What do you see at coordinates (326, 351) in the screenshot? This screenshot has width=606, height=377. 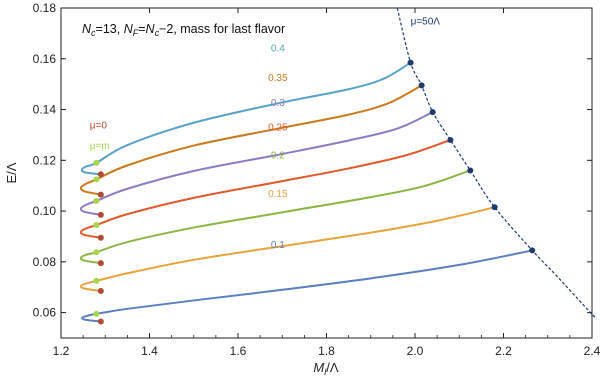 I see `x-tick-label: 1.8` at bounding box center [326, 351].